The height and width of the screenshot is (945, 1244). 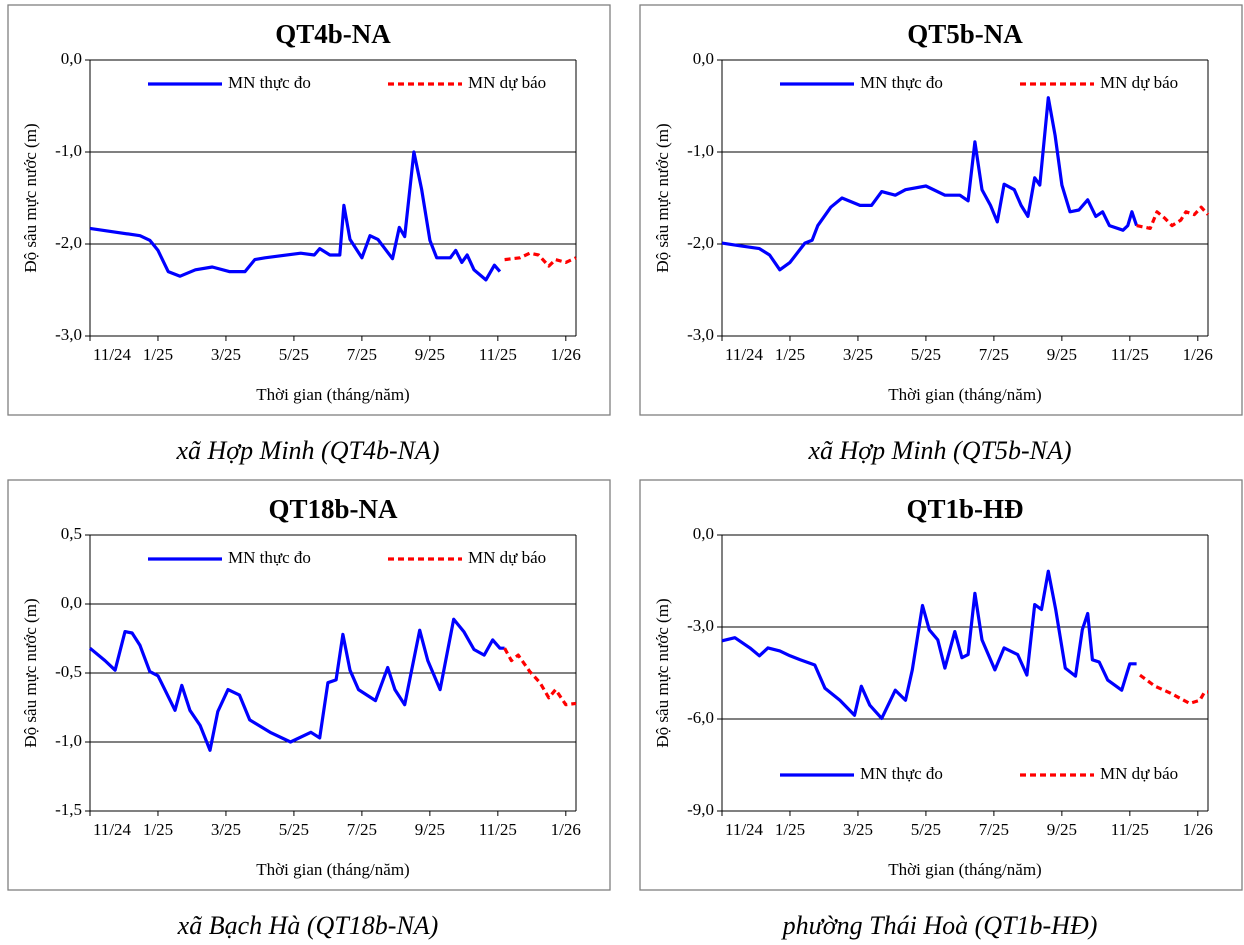 I want to click on chart-title: QT1b-HĐ, so click(x=964, y=509).